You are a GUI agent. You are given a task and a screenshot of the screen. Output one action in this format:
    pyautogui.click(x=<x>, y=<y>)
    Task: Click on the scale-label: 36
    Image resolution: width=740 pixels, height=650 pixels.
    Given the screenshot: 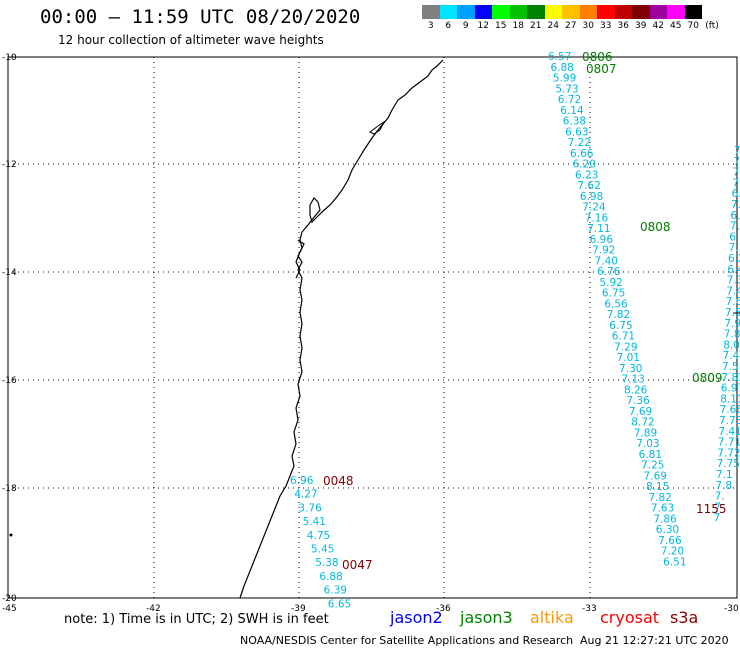 What is the action you would take?
    pyautogui.click(x=623, y=26)
    